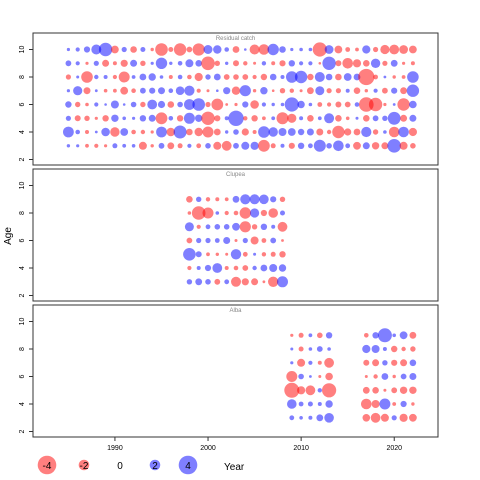 The width and height of the screenshot is (480, 480). Describe the element at coordinates (155, 466) in the screenshot. I see `legend-label: 2` at that location.